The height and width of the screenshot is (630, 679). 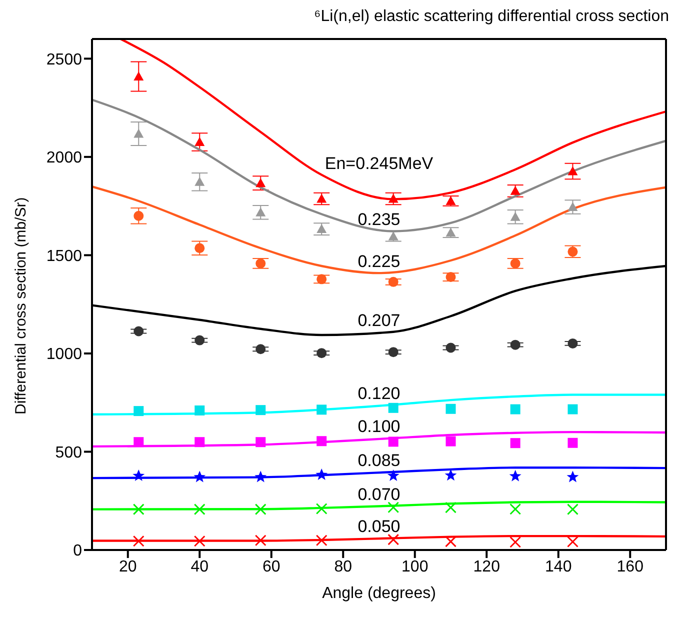 I want to click on y-tick-label: 2000, so click(x=64, y=158).